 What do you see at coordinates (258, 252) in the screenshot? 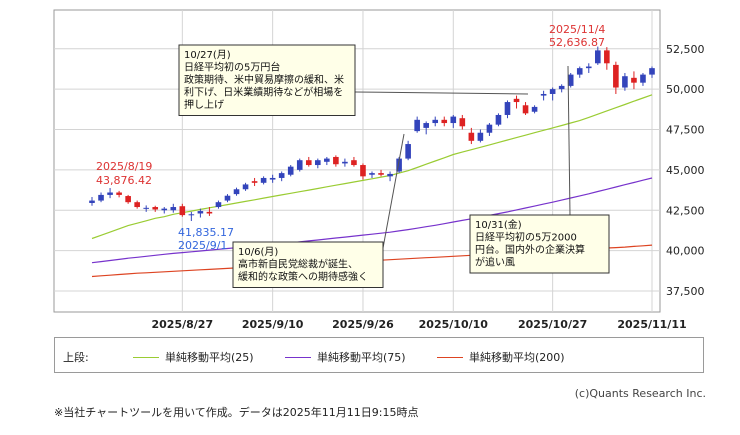
I see `callout-106-text: 10/6(月)` at bounding box center [258, 252].